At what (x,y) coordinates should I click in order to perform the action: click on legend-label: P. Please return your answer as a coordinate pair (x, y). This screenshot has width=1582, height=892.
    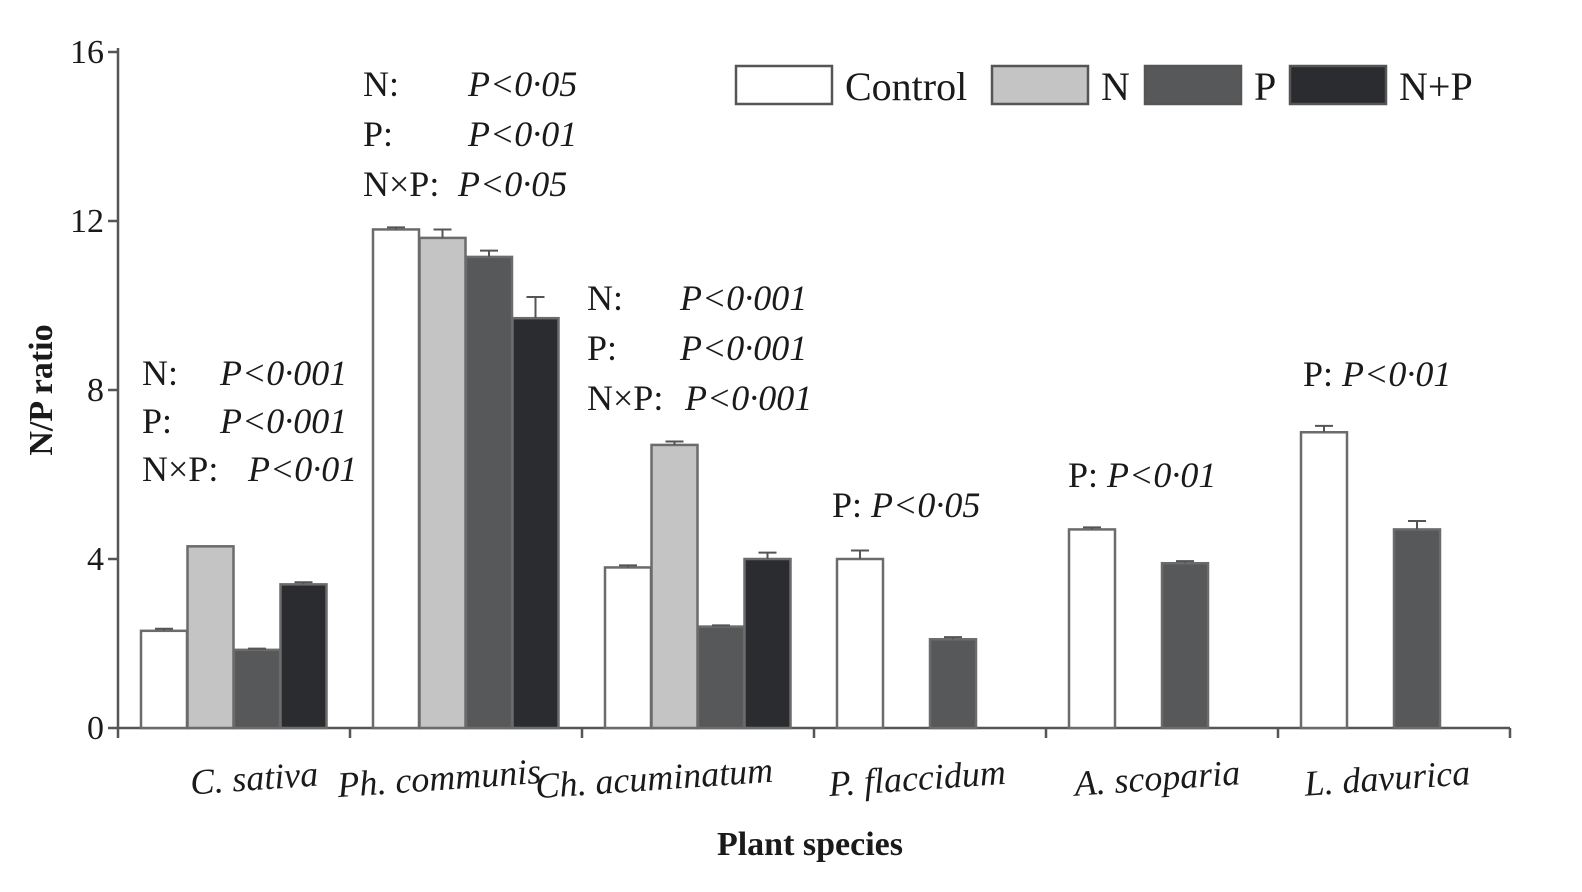
    Looking at the image, I should click on (1265, 86).